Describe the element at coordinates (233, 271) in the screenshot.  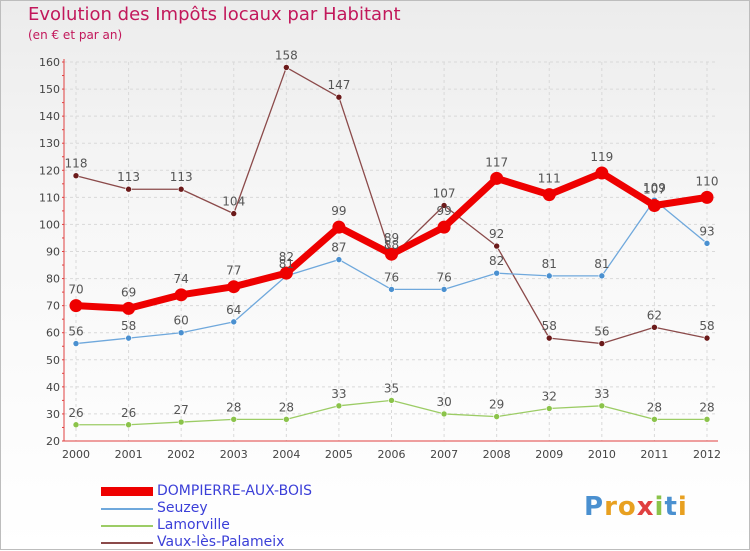
I see `data-label-dompierre: 77` at that location.